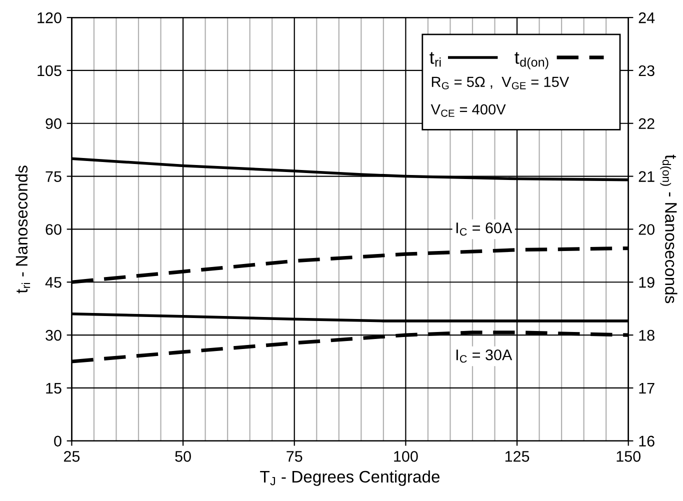 This screenshot has width=683, height=501. I want to click on x-tick-label: 75, so click(294, 456).